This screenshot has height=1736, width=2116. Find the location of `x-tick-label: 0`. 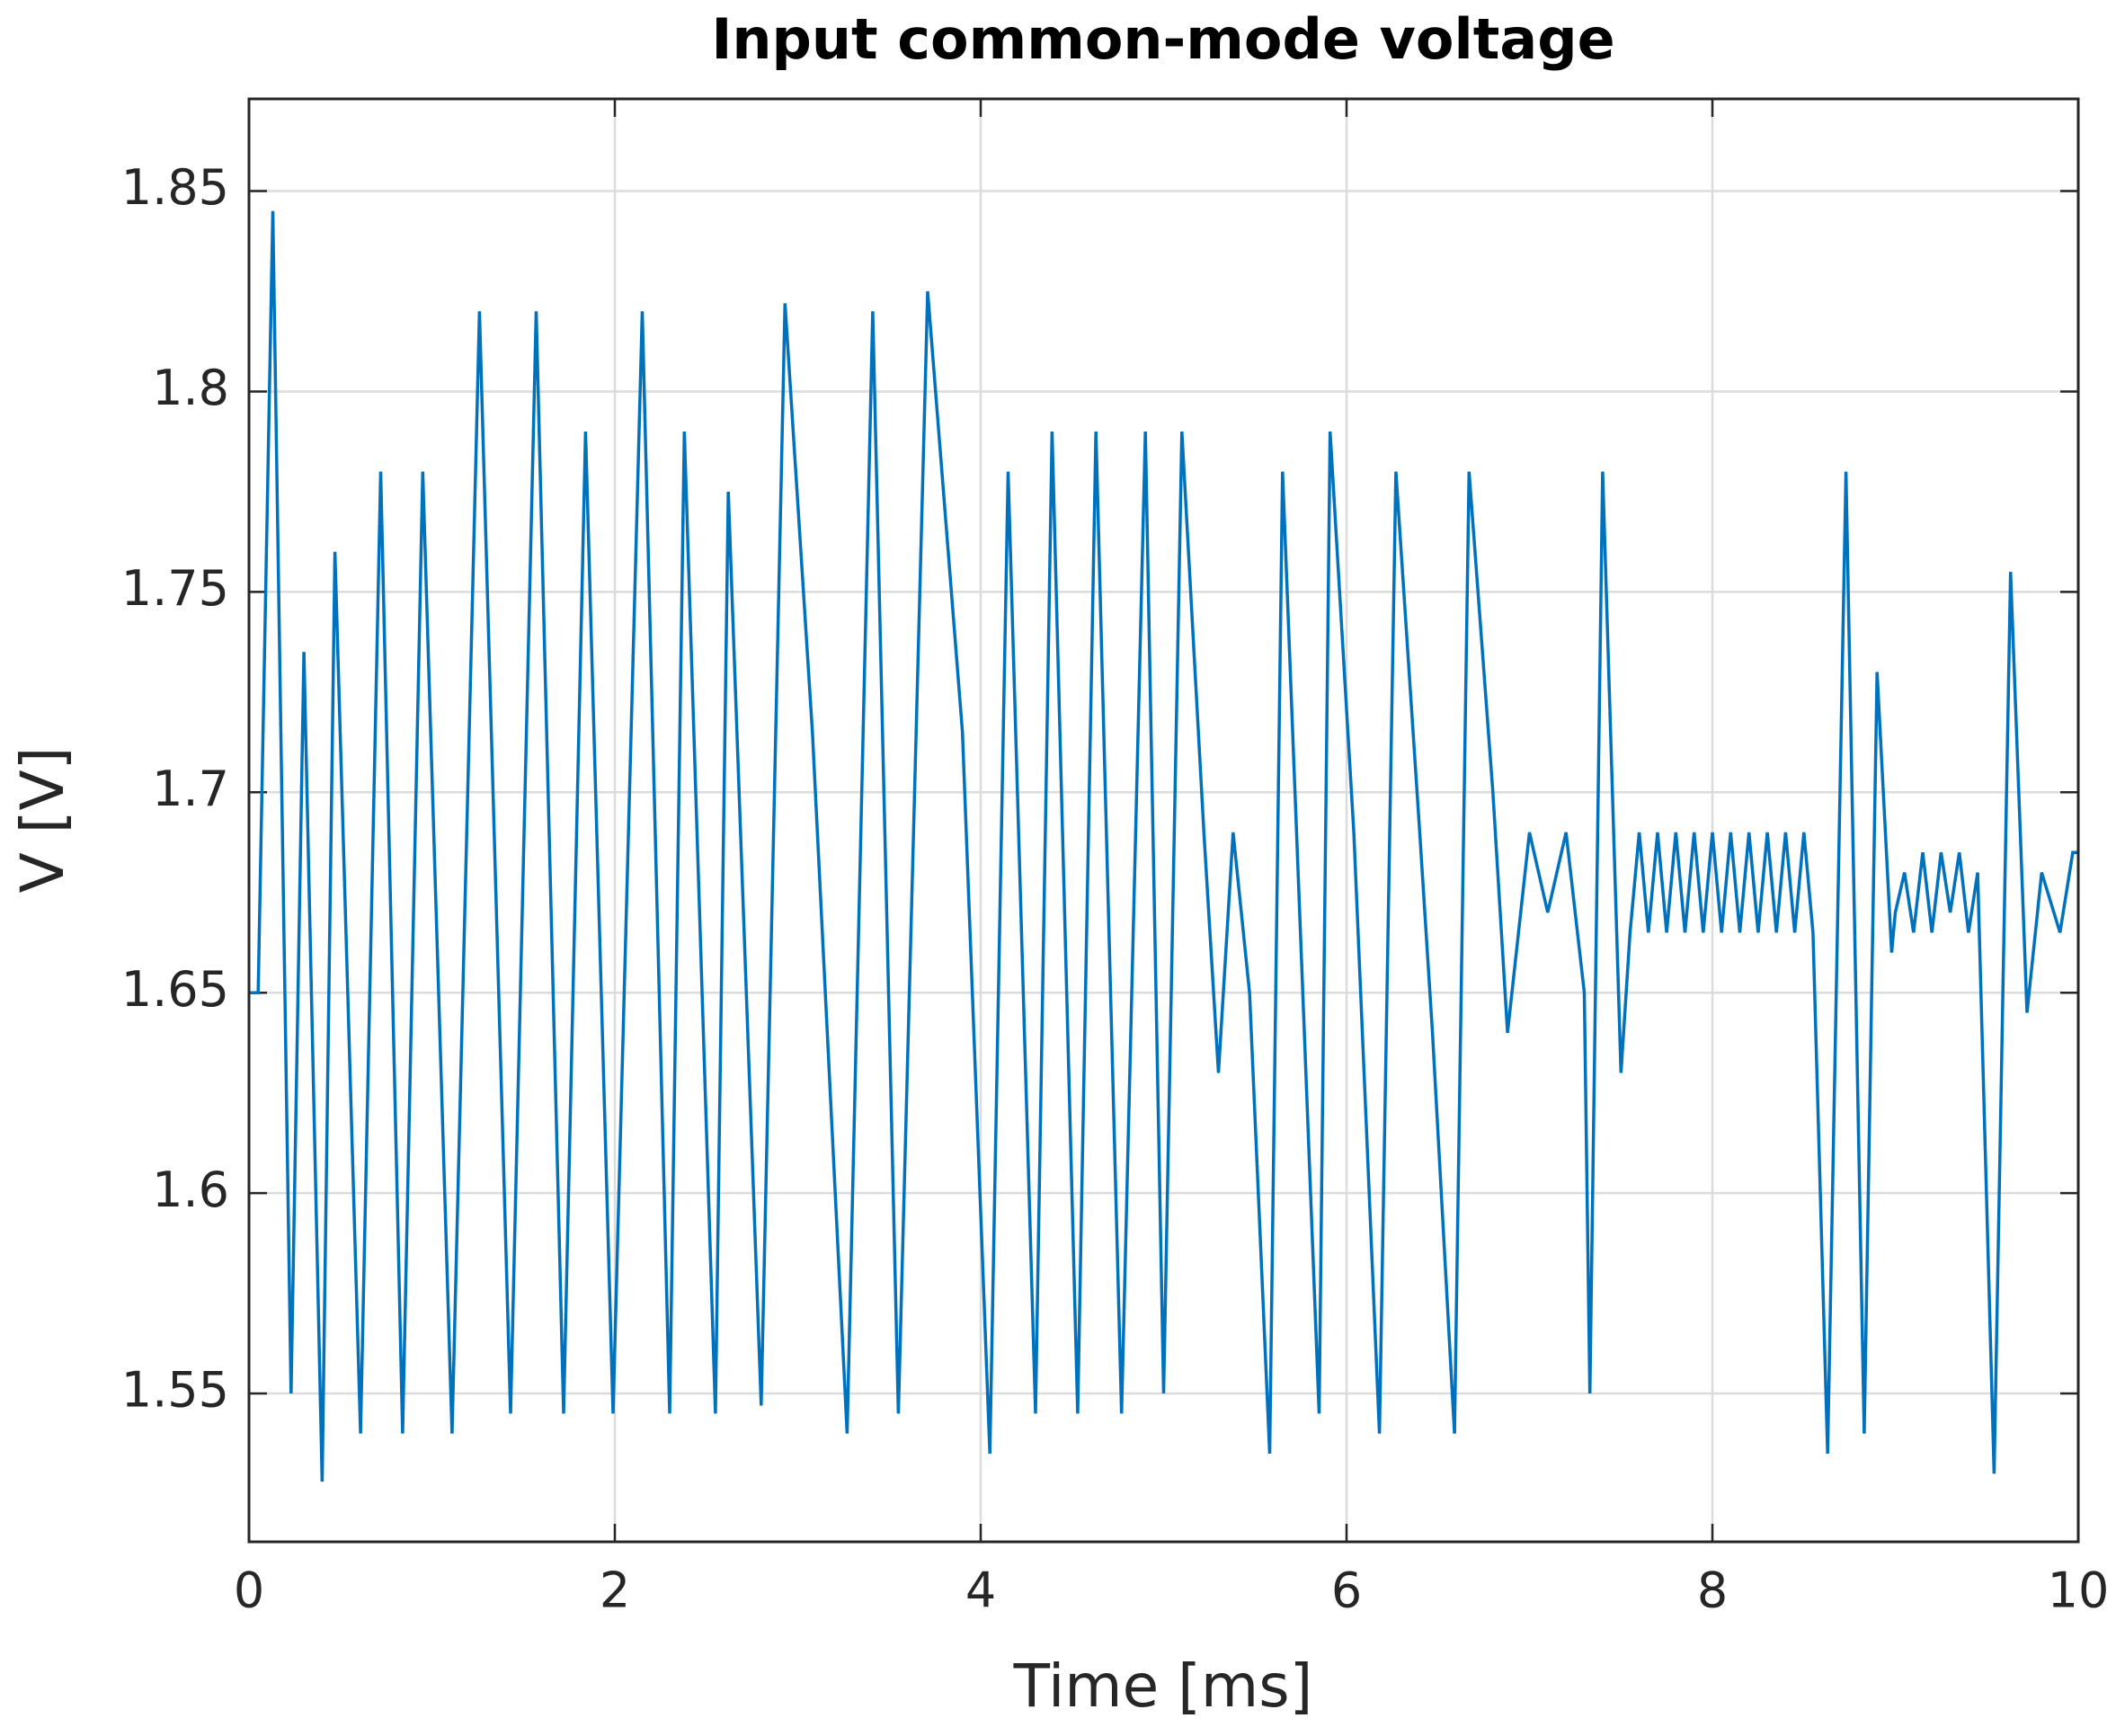

x-tick-label: 0 is located at coordinates (249, 1590).